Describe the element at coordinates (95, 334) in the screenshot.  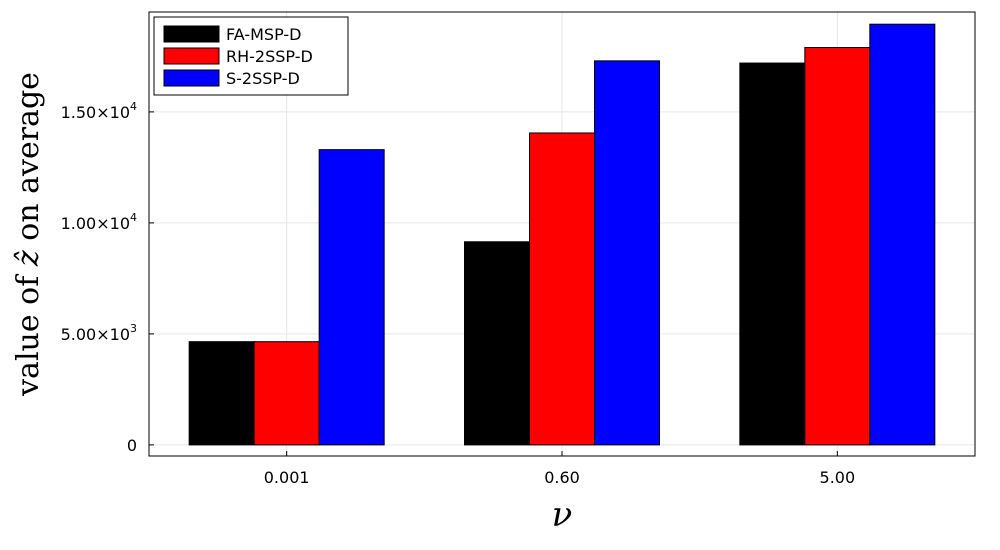
I see `y-tick-mantissa: 5.00×10` at that location.